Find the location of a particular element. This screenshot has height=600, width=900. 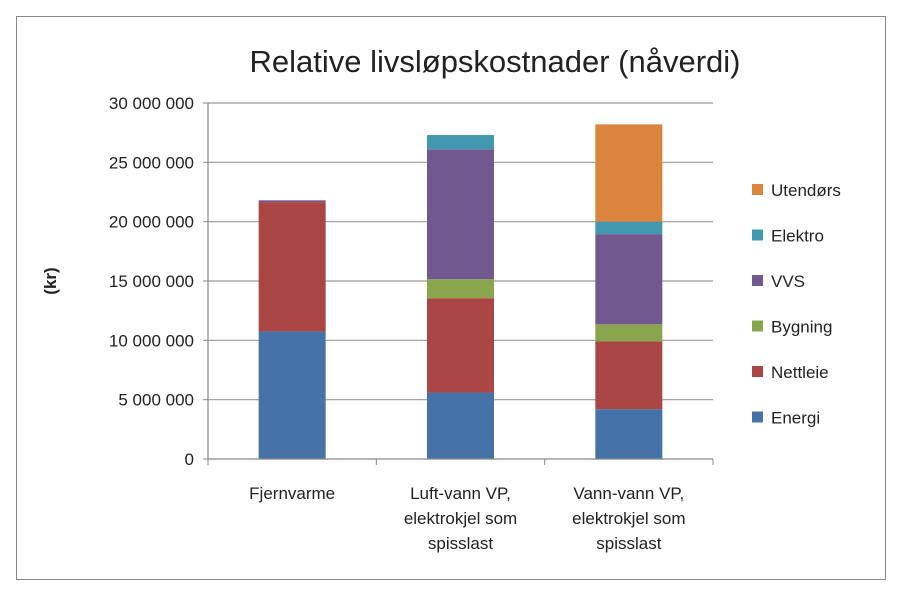

x-tick-label: Luft-vann VP, is located at coordinates (460, 493).